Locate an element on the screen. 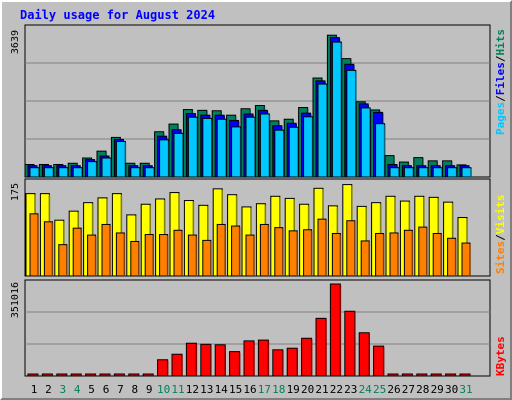  kbytes-max-label: 351016 is located at coordinates (15, 300).